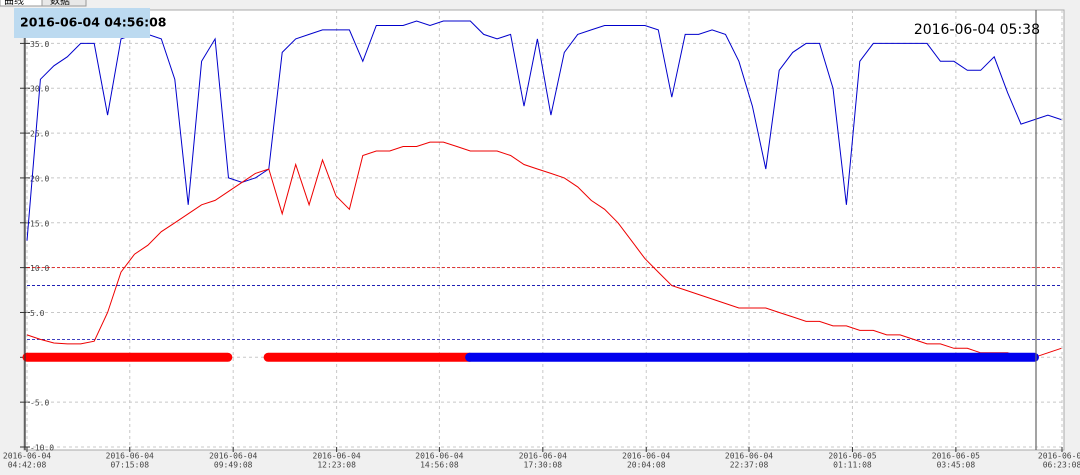  What do you see at coordinates (39, 223) in the screenshot?
I see `y-tick-label: 15.0` at bounding box center [39, 223].